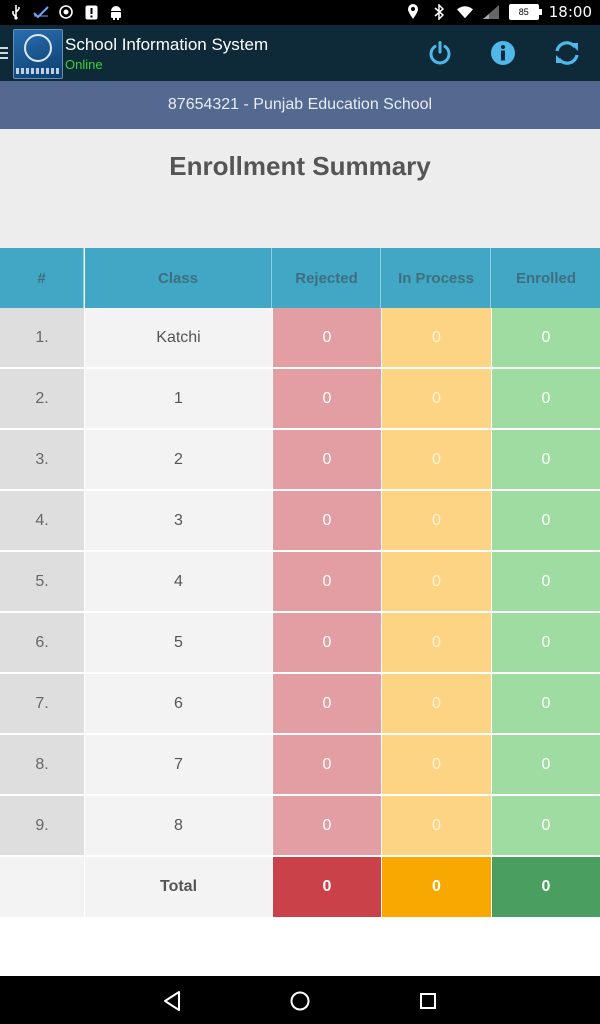 Image resolution: width=600 pixels, height=1024 pixels. I want to click on table-row: 7. 6 0 0 0, so click(300, 704).